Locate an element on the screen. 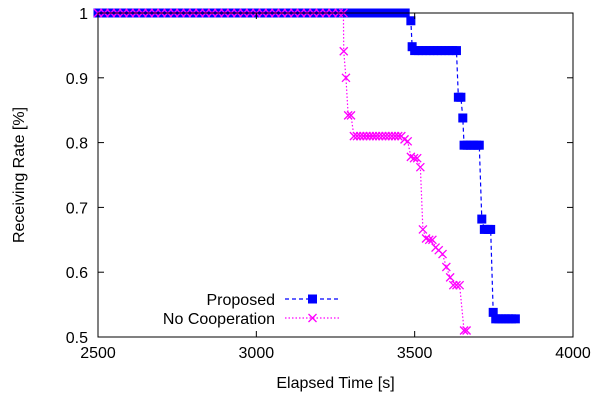 Image resolution: width=595 pixels, height=398 pixels. y-axis-label: Receiving Rate [%] is located at coordinates (19, 175).